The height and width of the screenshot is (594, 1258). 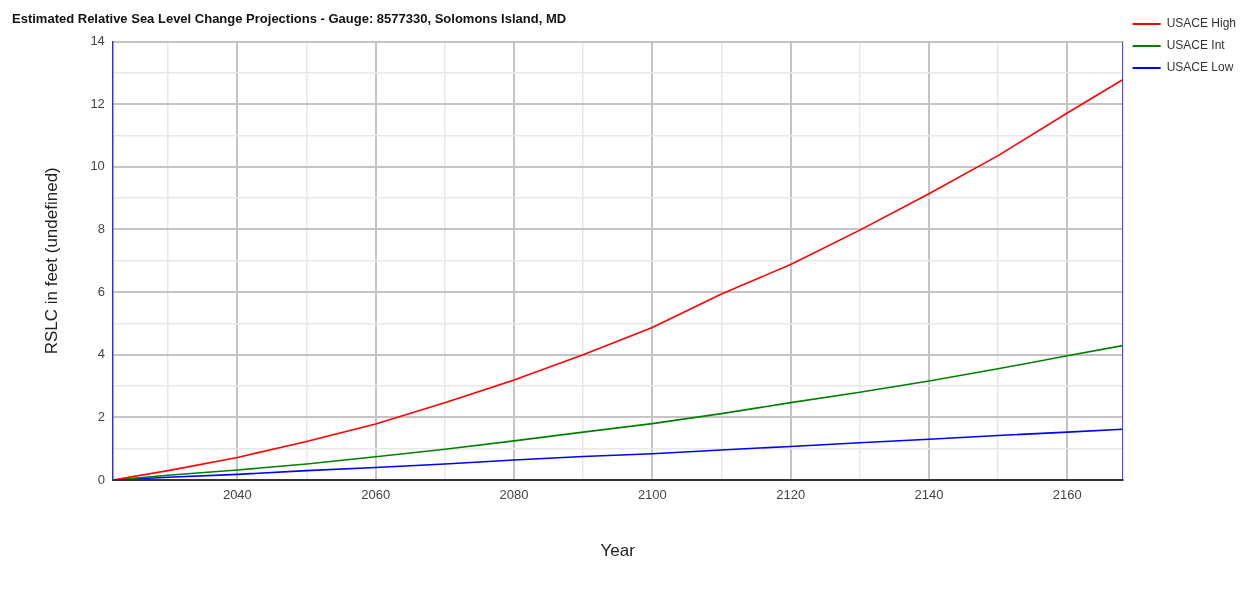 What do you see at coordinates (101, 479) in the screenshot?
I see `y-tick-label: 0` at bounding box center [101, 479].